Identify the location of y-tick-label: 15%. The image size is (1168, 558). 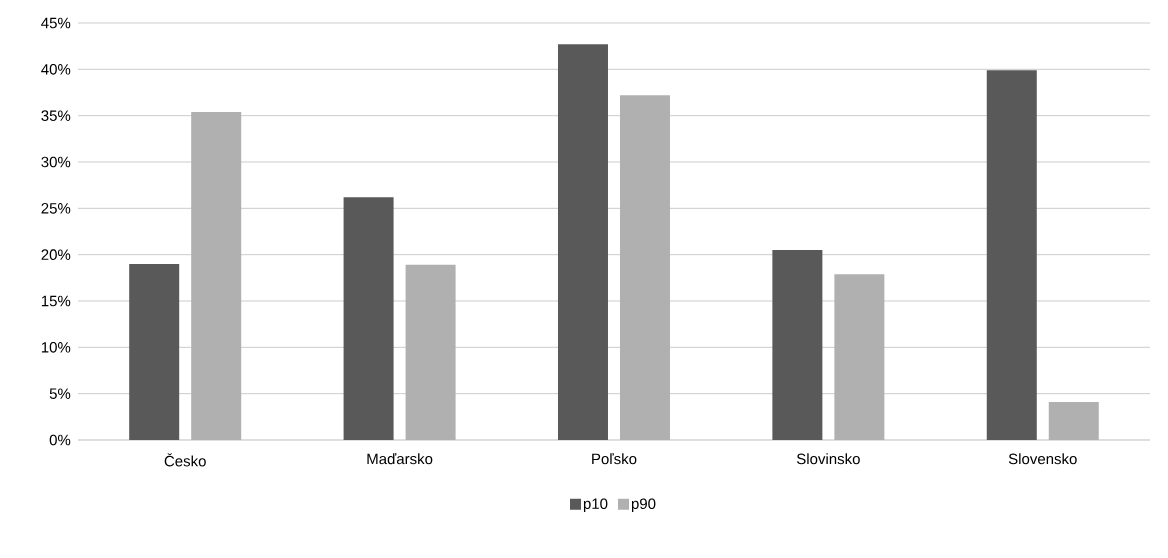
(56, 301).